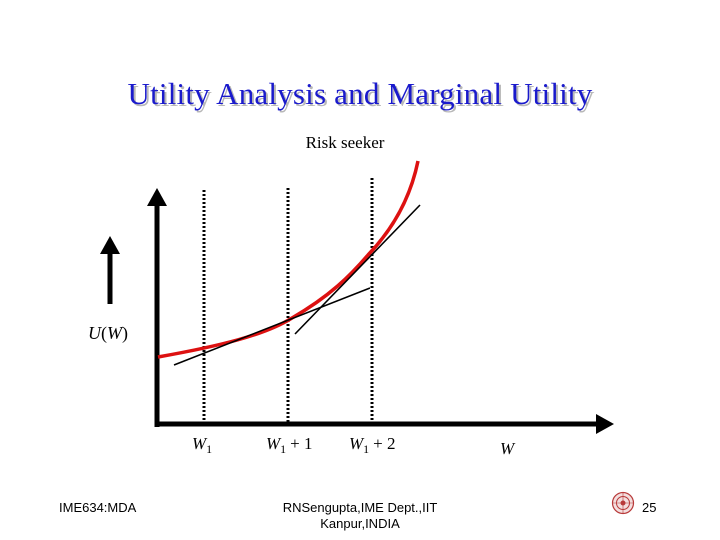  What do you see at coordinates (360, 507) in the screenshot?
I see `footer-author-line1: RNSengupta,IME Dept.,IIT` at bounding box center [360, 507].